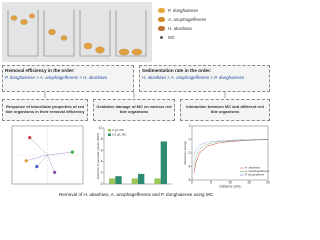 Image resolution: width=320 pixels, height=240 pixels. I want to click on y-tick-label: -4, so click(188, 166).